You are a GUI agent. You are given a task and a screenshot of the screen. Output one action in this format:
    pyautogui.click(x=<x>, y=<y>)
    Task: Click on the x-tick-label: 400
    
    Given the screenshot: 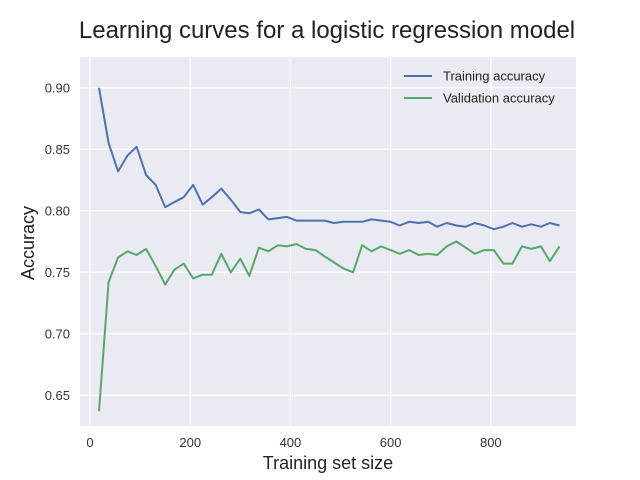 What is the action you would take?
    pyautogui.click(x=291, y=442)
    